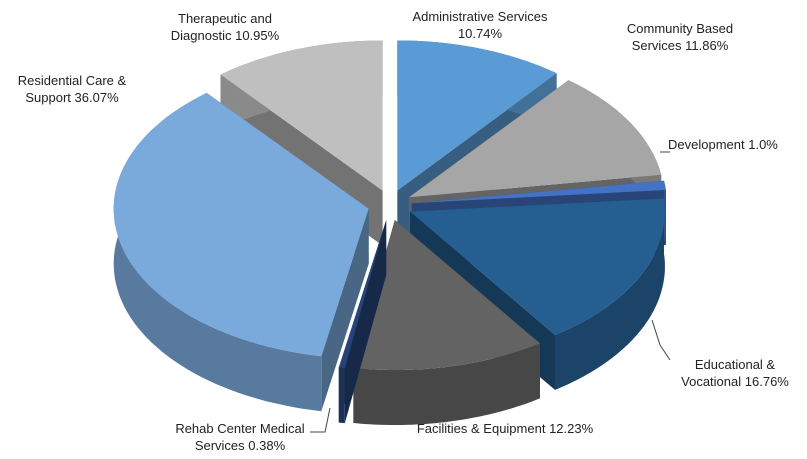 The height and width of the screenshot is (459, 807). I want to click on slice-label: Development 1.0%, so click(737, 144).